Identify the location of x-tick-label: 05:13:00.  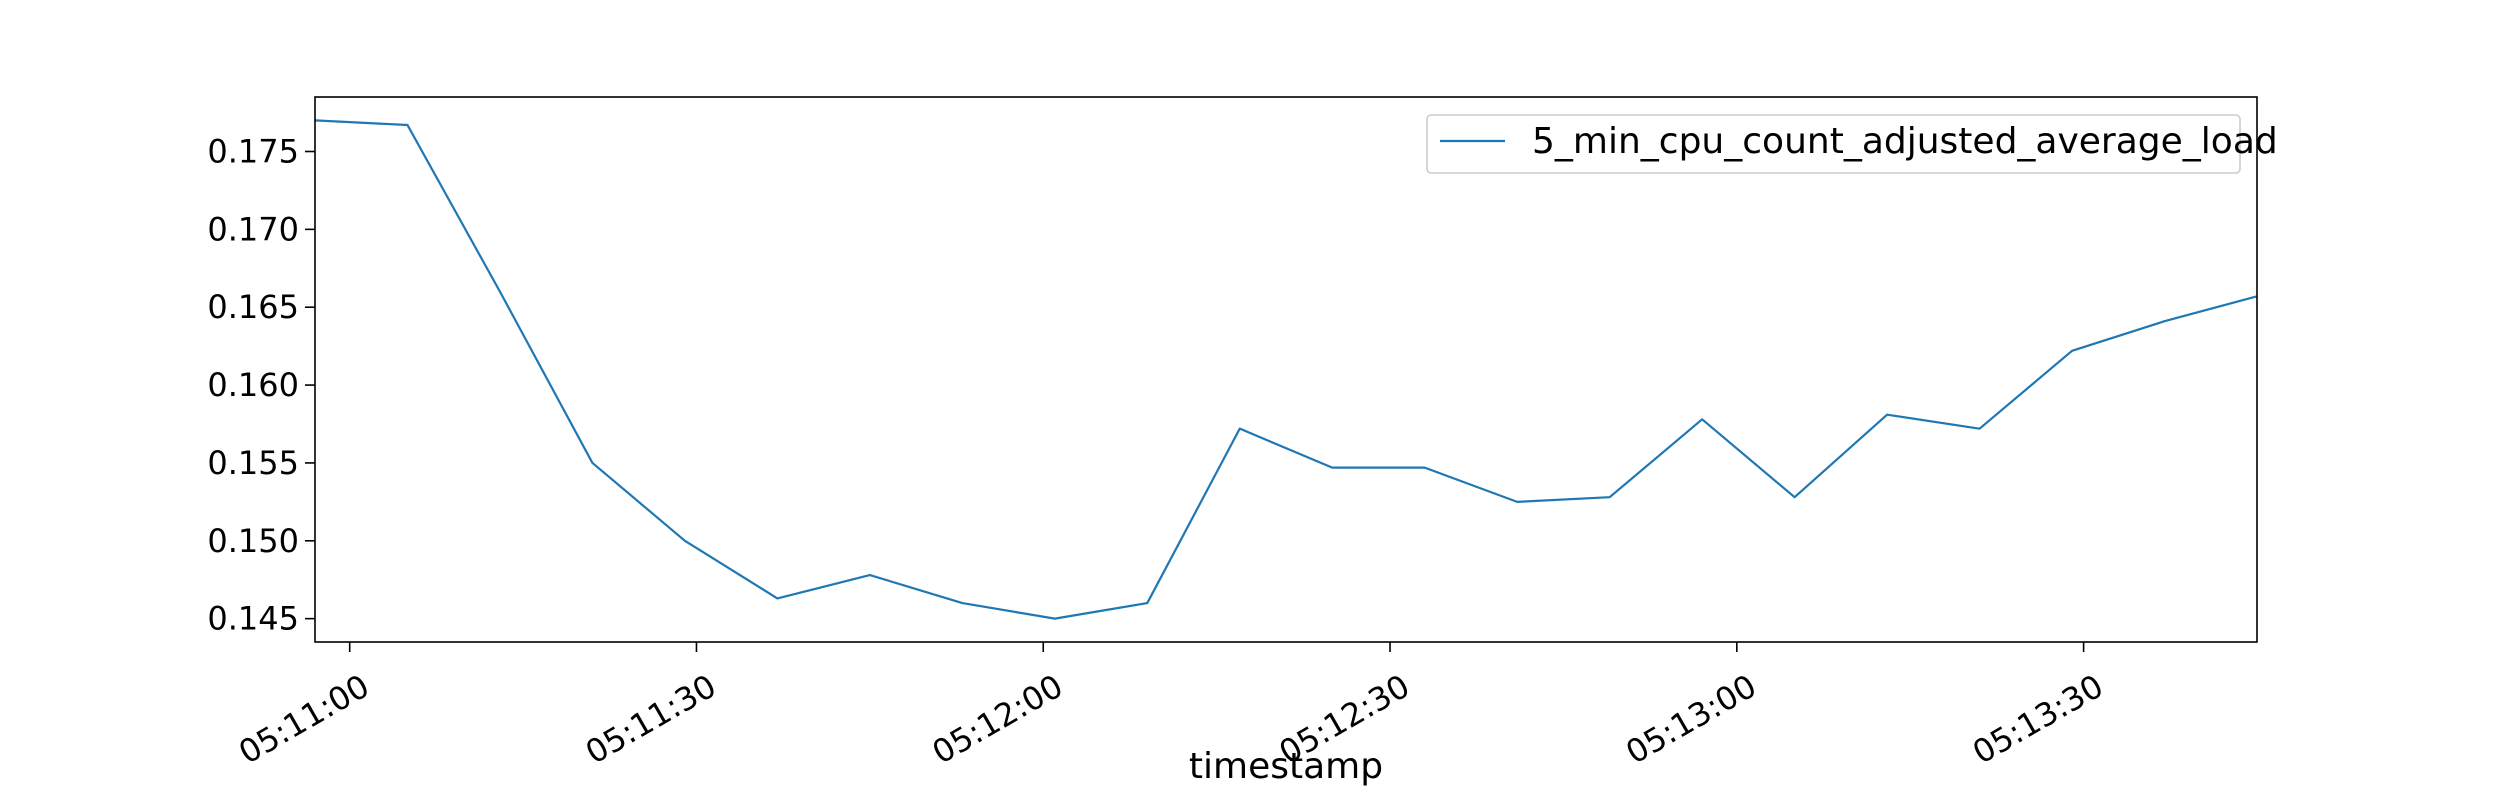
(1690, 719).